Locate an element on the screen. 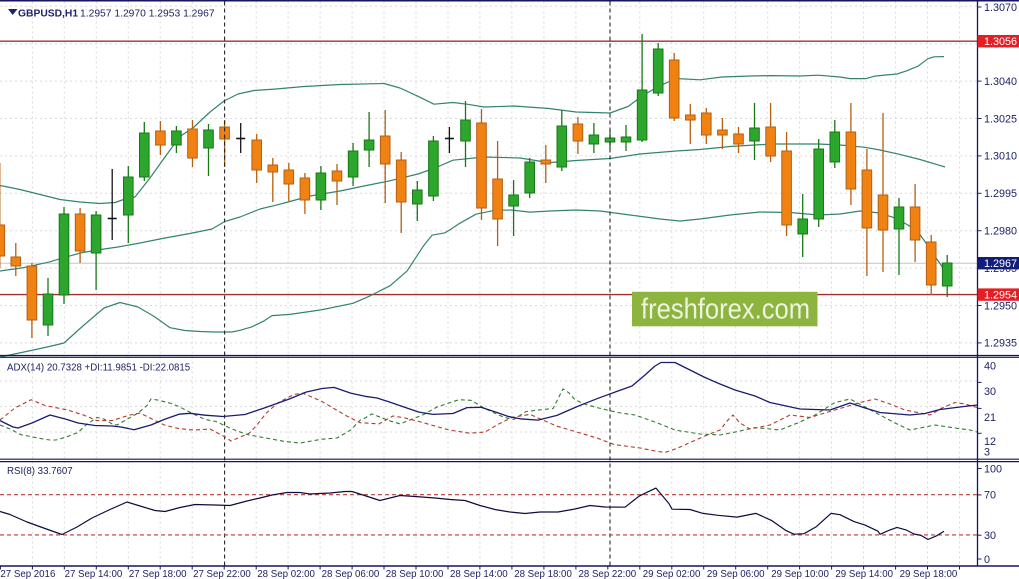 Image resolution: width=1019 pixels, height=579 pixels. svg-text: 70 is located at coordinates (990, 496).